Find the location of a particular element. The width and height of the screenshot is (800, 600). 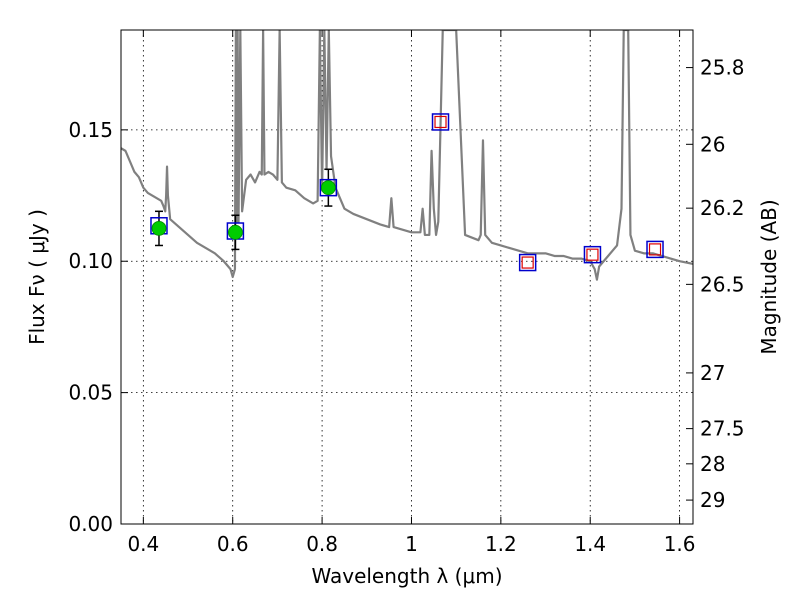

y-tick-label: 0.15 is located at coordinates (90, 130).